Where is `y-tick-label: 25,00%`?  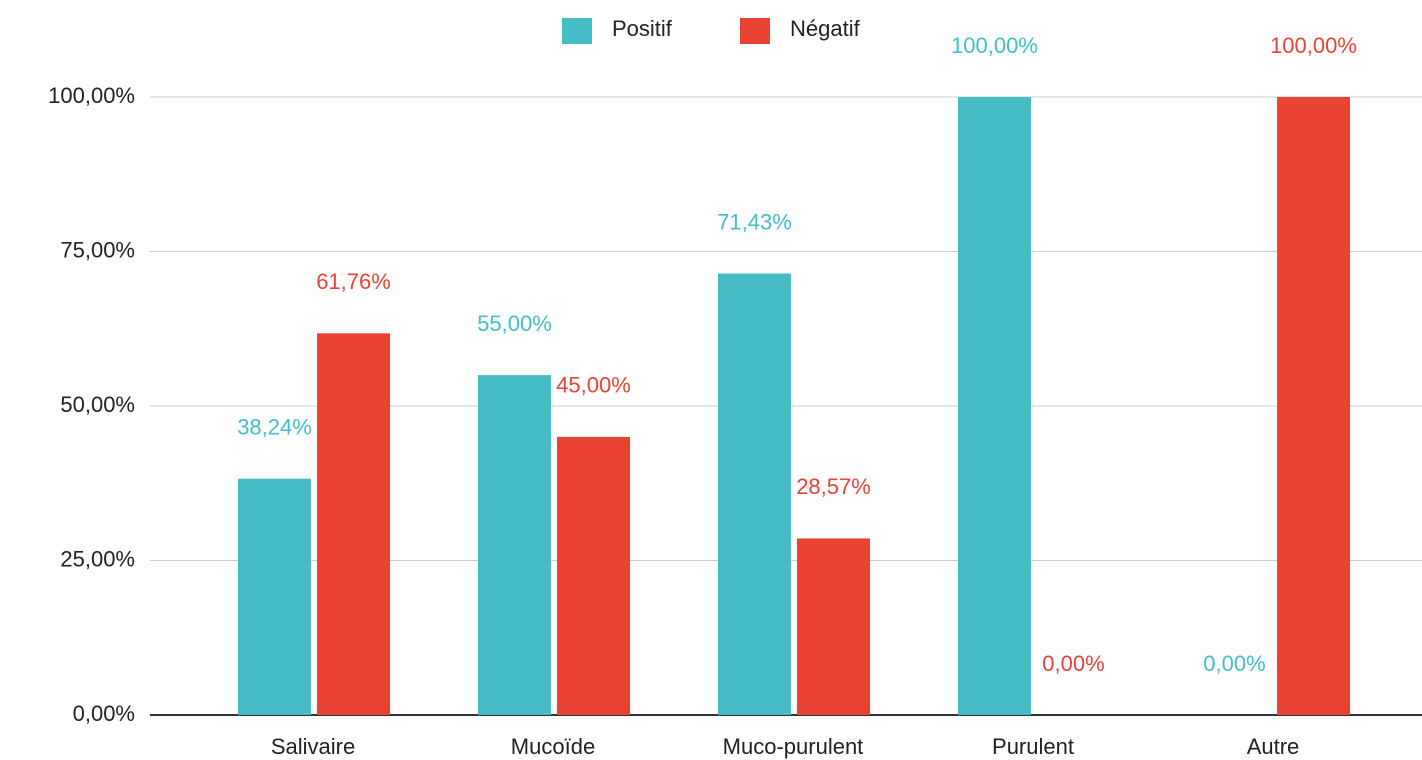
y-tick-label: 25,00% is located at coordinates (97, 558).